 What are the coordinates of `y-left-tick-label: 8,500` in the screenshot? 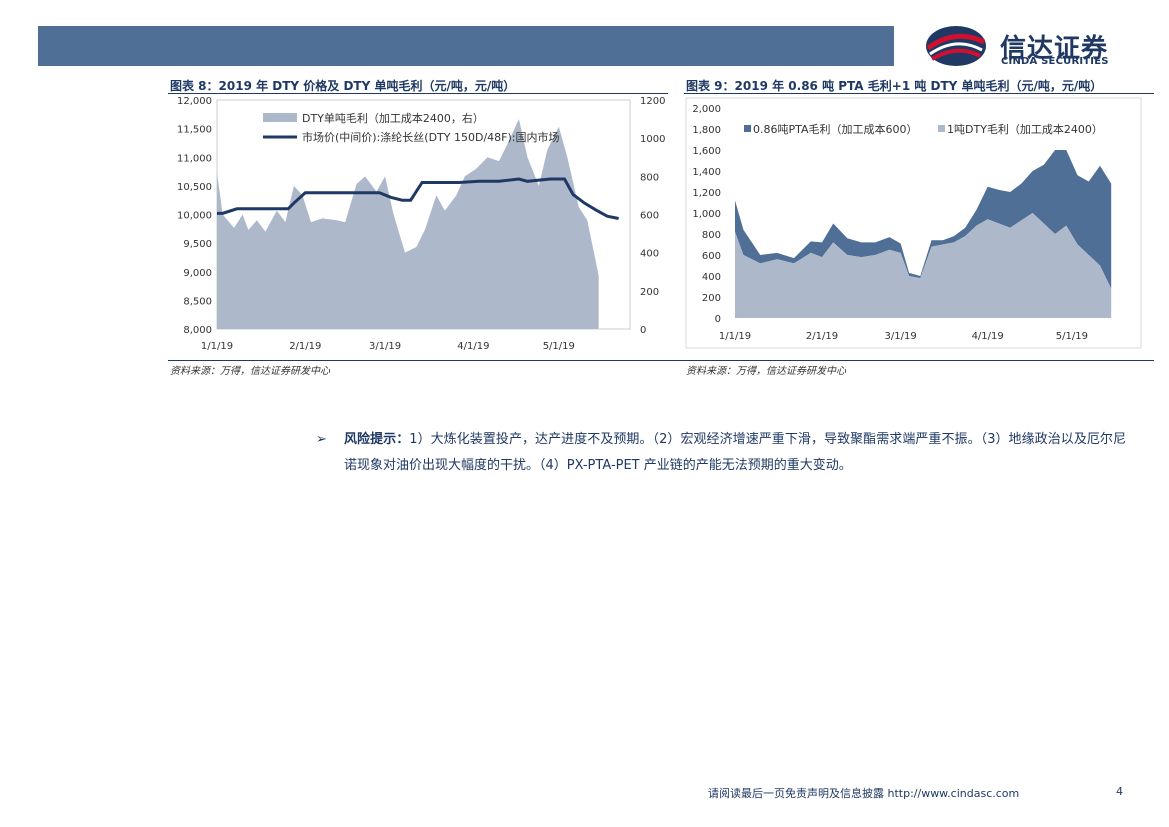 It's located at (197, 301).